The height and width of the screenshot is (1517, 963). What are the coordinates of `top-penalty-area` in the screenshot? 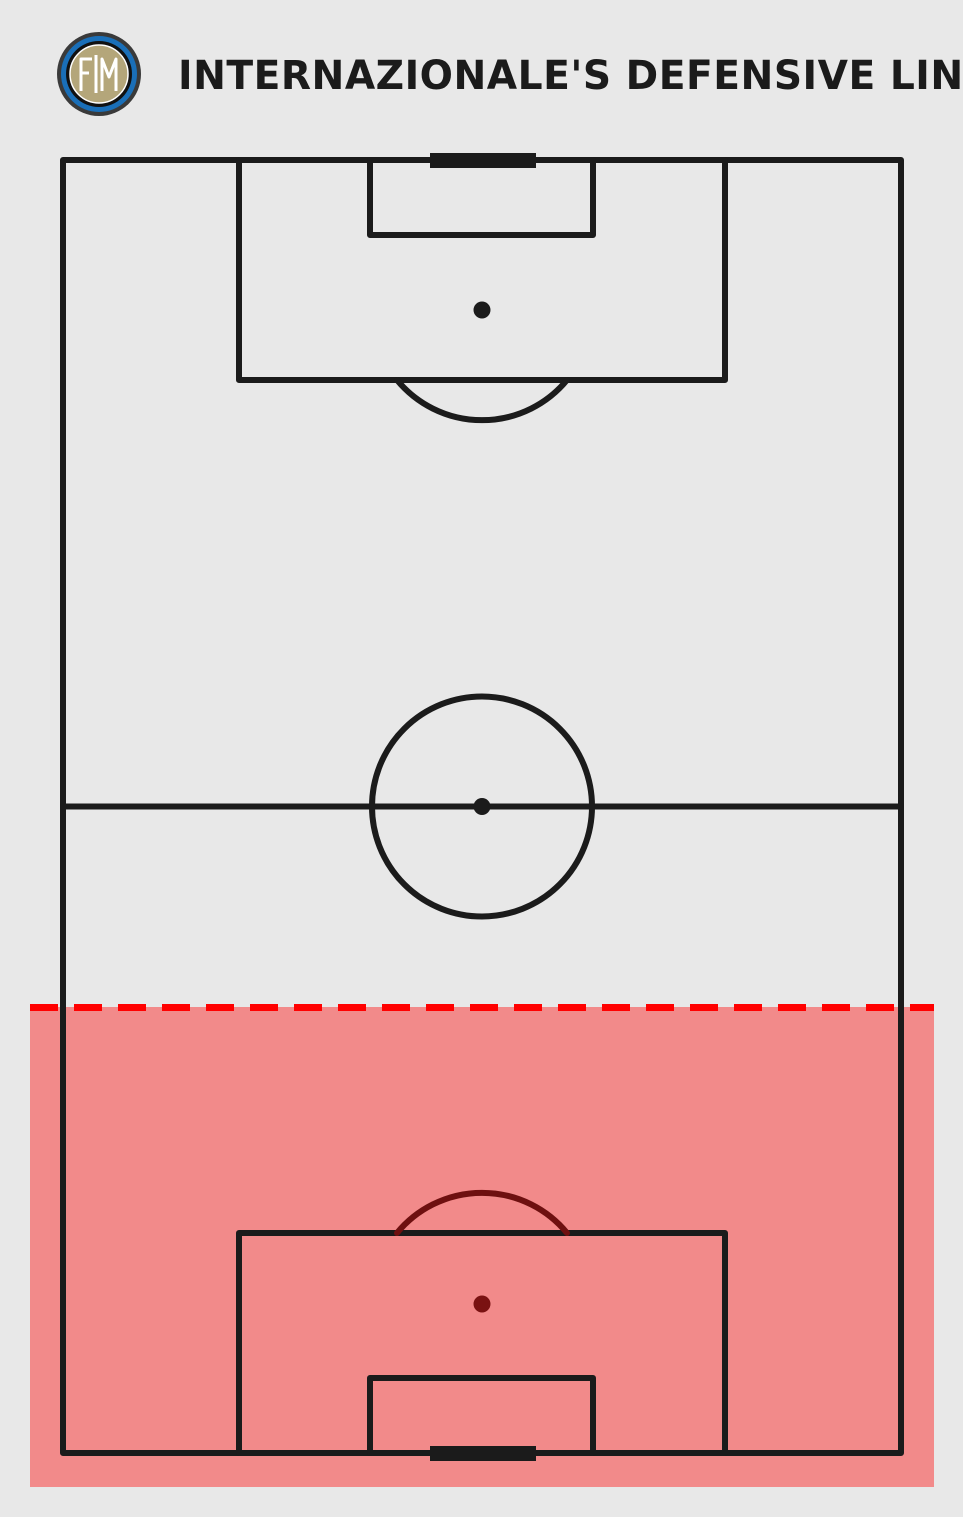 It's located at (482, 270).